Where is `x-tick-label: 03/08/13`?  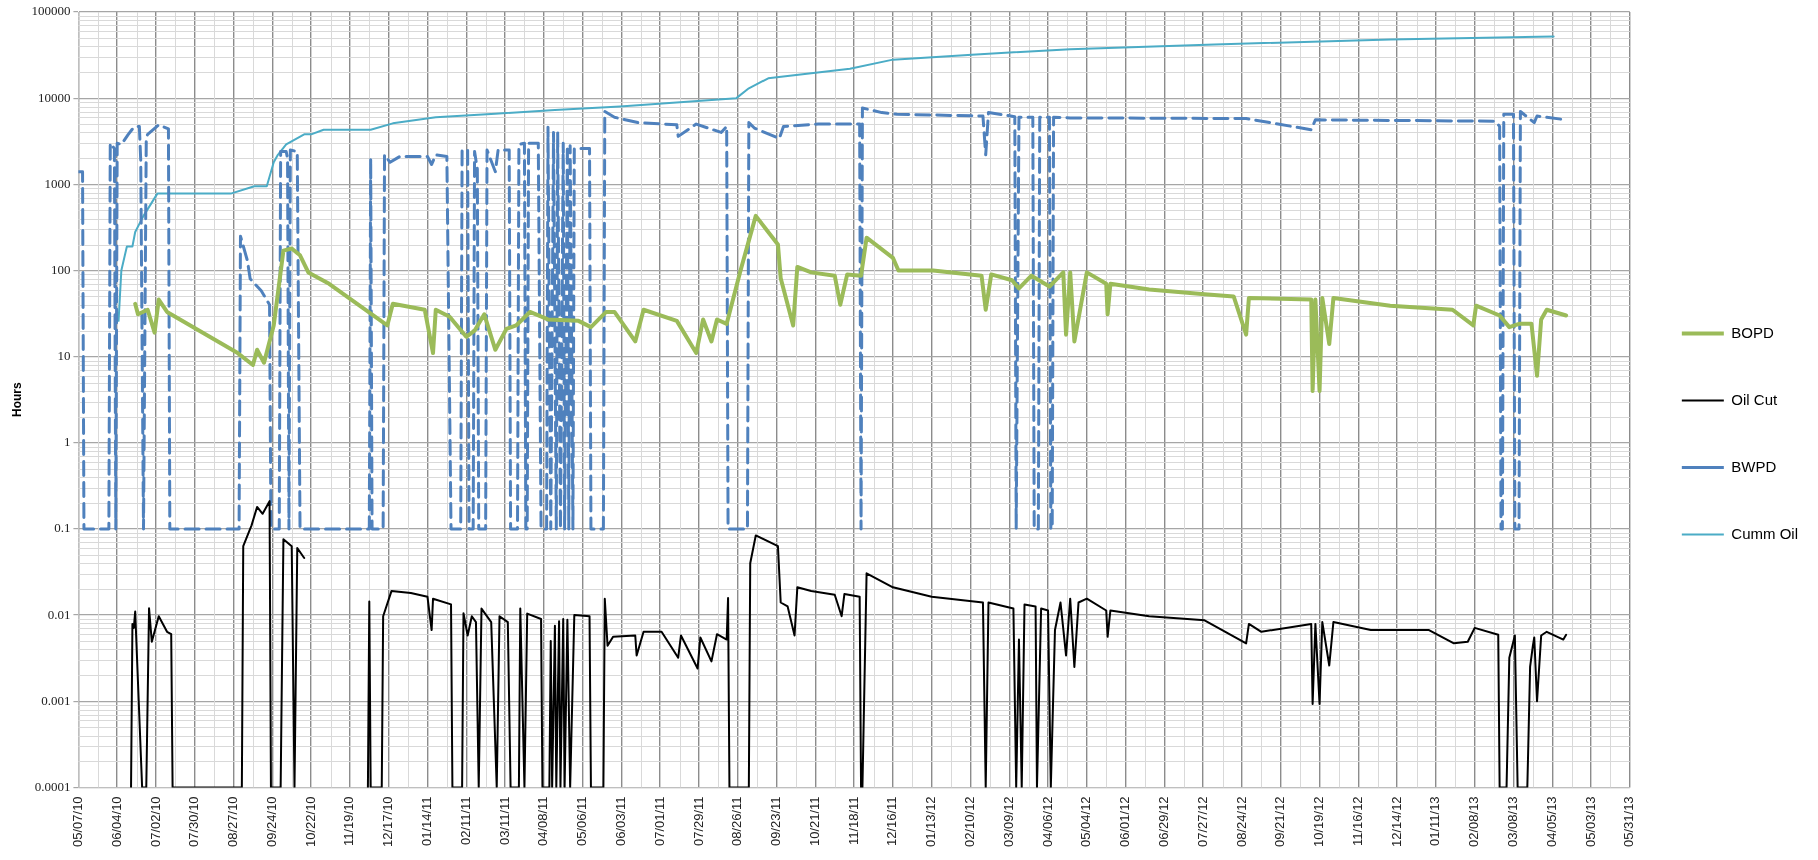
x-tick-label: 03/08/13 is located at coordinates (1513, 822).